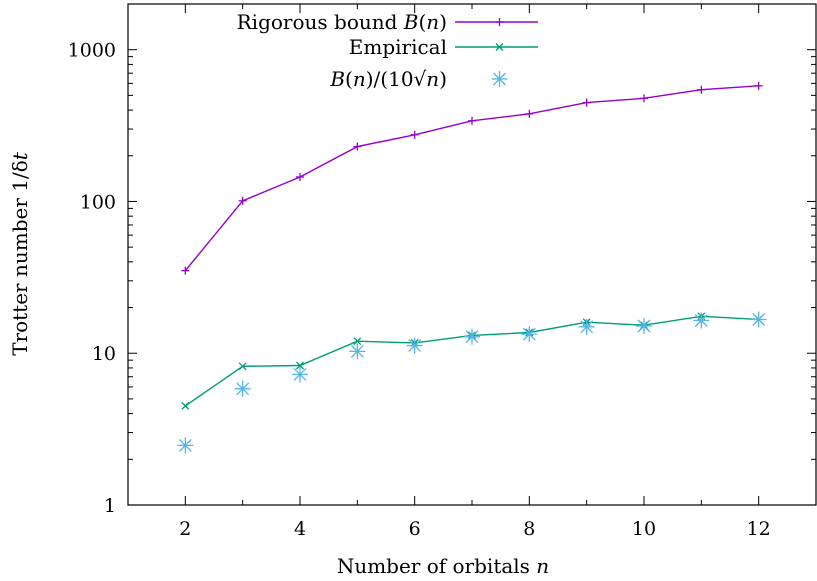 This screenshot has width=817, height=581. What do you see at coordinates (398, 47) in the screenshot?
I see `legend-label: Empirical` at bounding box center [398, 47].